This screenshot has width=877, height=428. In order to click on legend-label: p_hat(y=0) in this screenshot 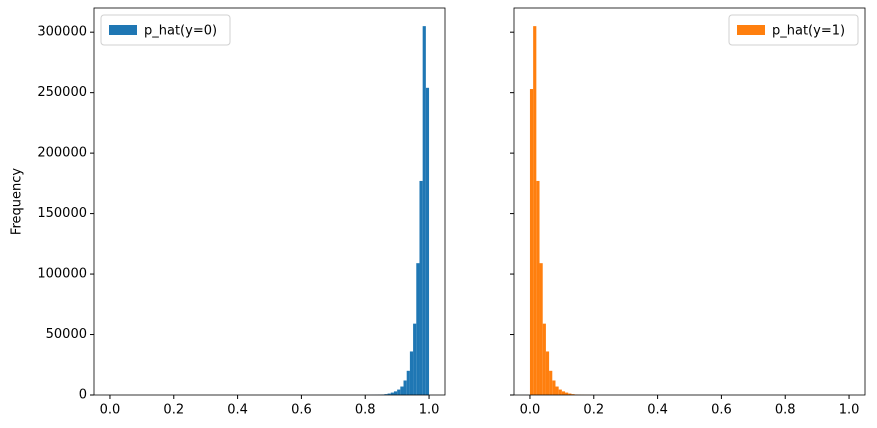, I will do `click(180, 31)`.